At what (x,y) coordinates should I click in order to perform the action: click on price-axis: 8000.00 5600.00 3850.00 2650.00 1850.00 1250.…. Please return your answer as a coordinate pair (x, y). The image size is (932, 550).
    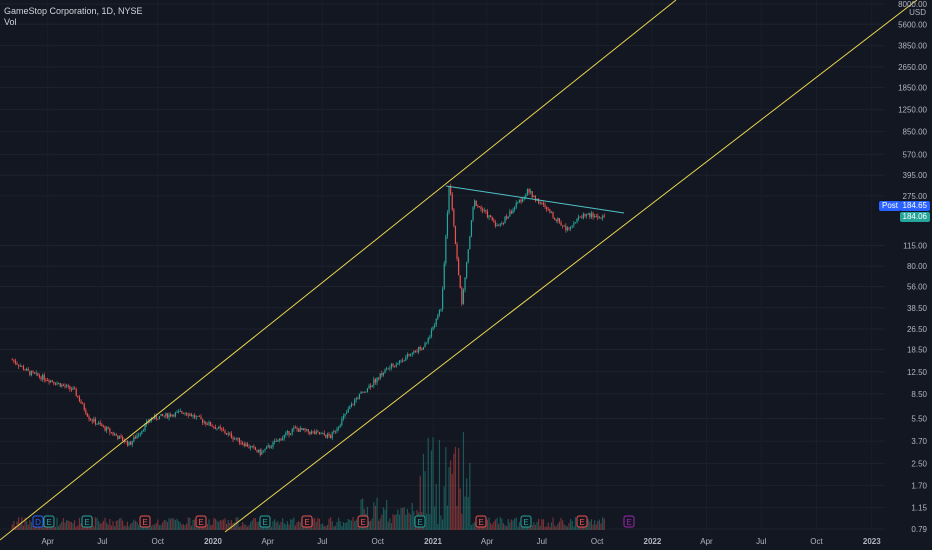
    Looking at the image, I should click on (912, 267).